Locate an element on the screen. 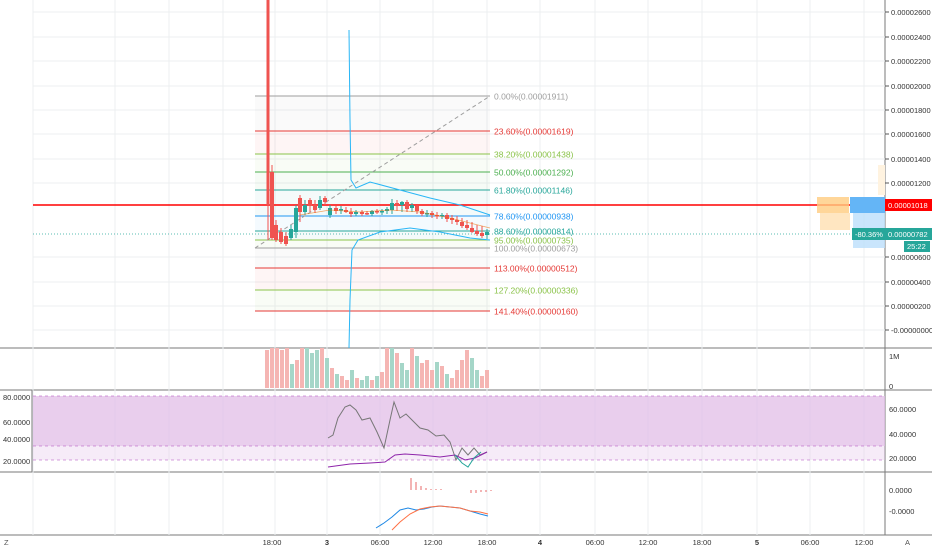 The width and height of the screenshot is (932, 555). price-tick-label: -0.00000000 is located at coordinates (911, 330).